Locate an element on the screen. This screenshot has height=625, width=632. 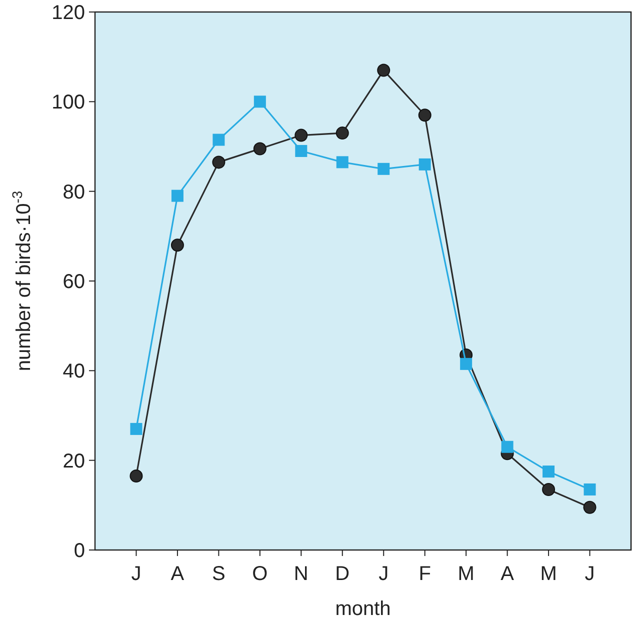
x-axis-title: month is located at coordinates (363, 609).